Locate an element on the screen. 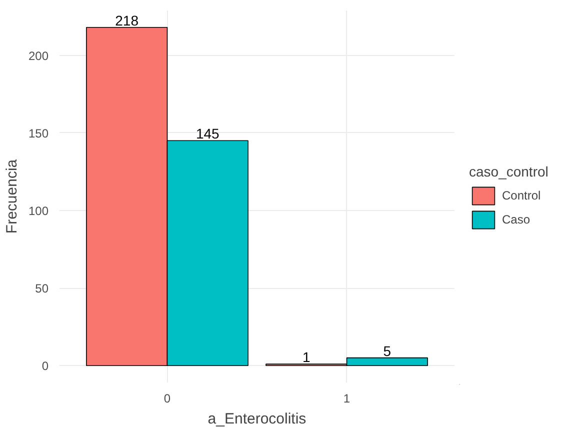 This screenshot has height=445, width=579. y-tick-label: 50 is located at coordinates (42, 289).